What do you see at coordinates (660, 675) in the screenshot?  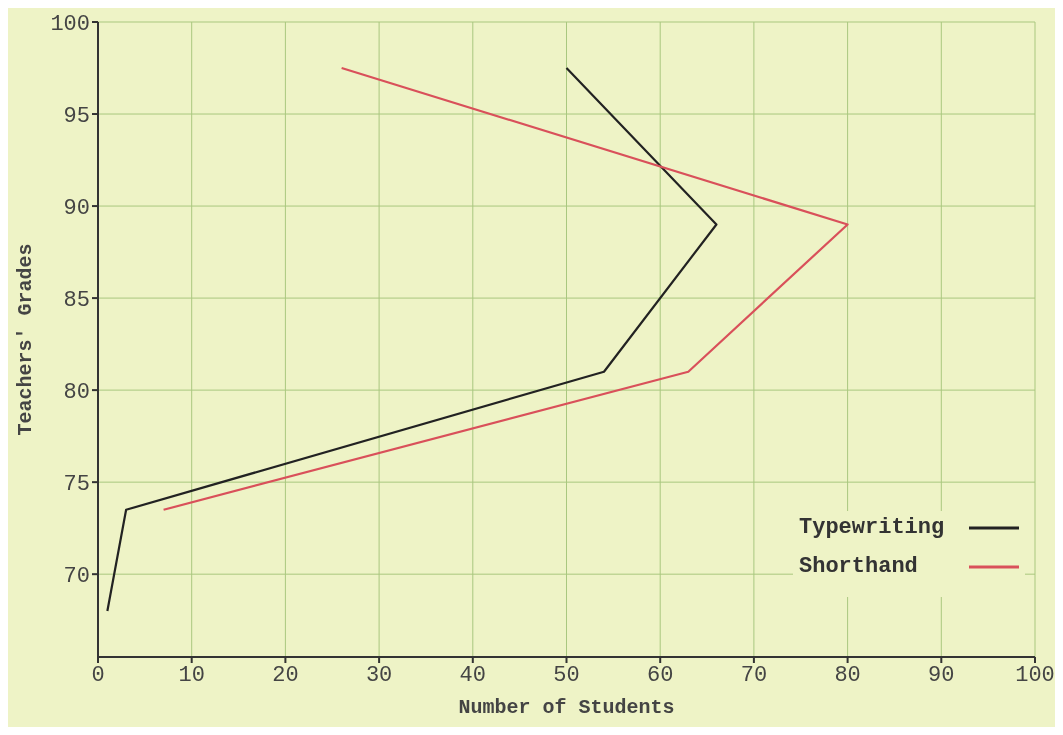 I see `x-tick-label: 60` at bounding box center [660, 675].